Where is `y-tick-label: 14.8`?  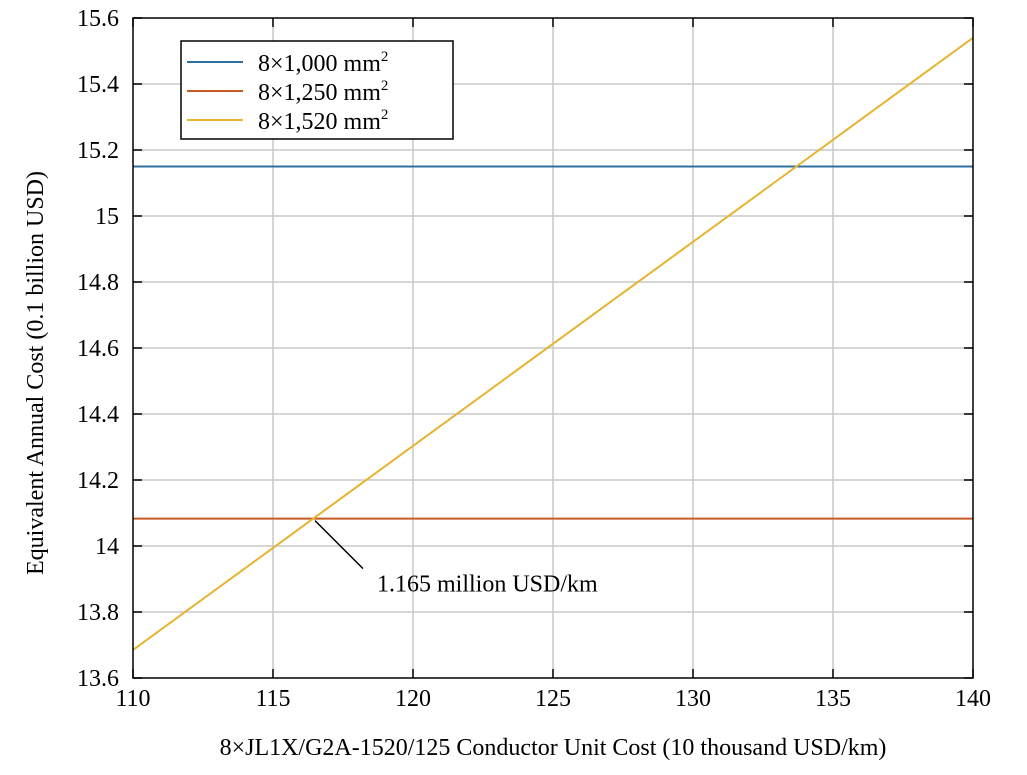
y-tick-label: 14.8 is located at coordinates (98, 283).